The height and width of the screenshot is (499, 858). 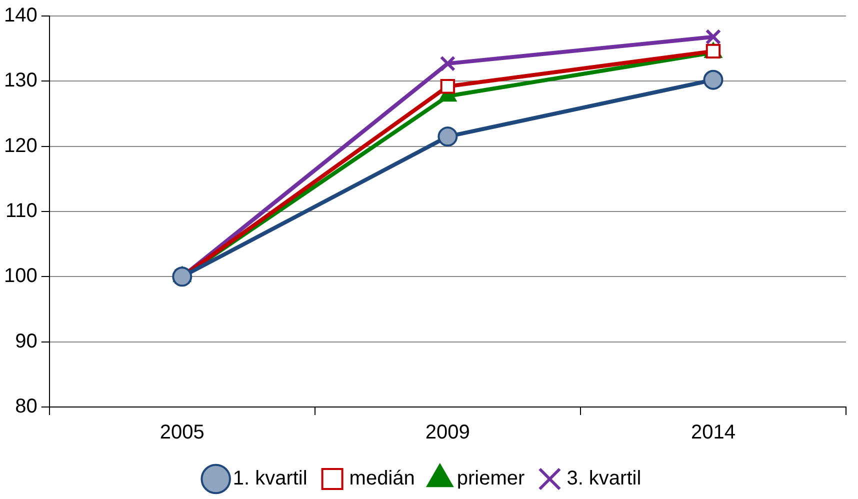 I want to click on y-tick-label: 140, so click(x=21, y=15).